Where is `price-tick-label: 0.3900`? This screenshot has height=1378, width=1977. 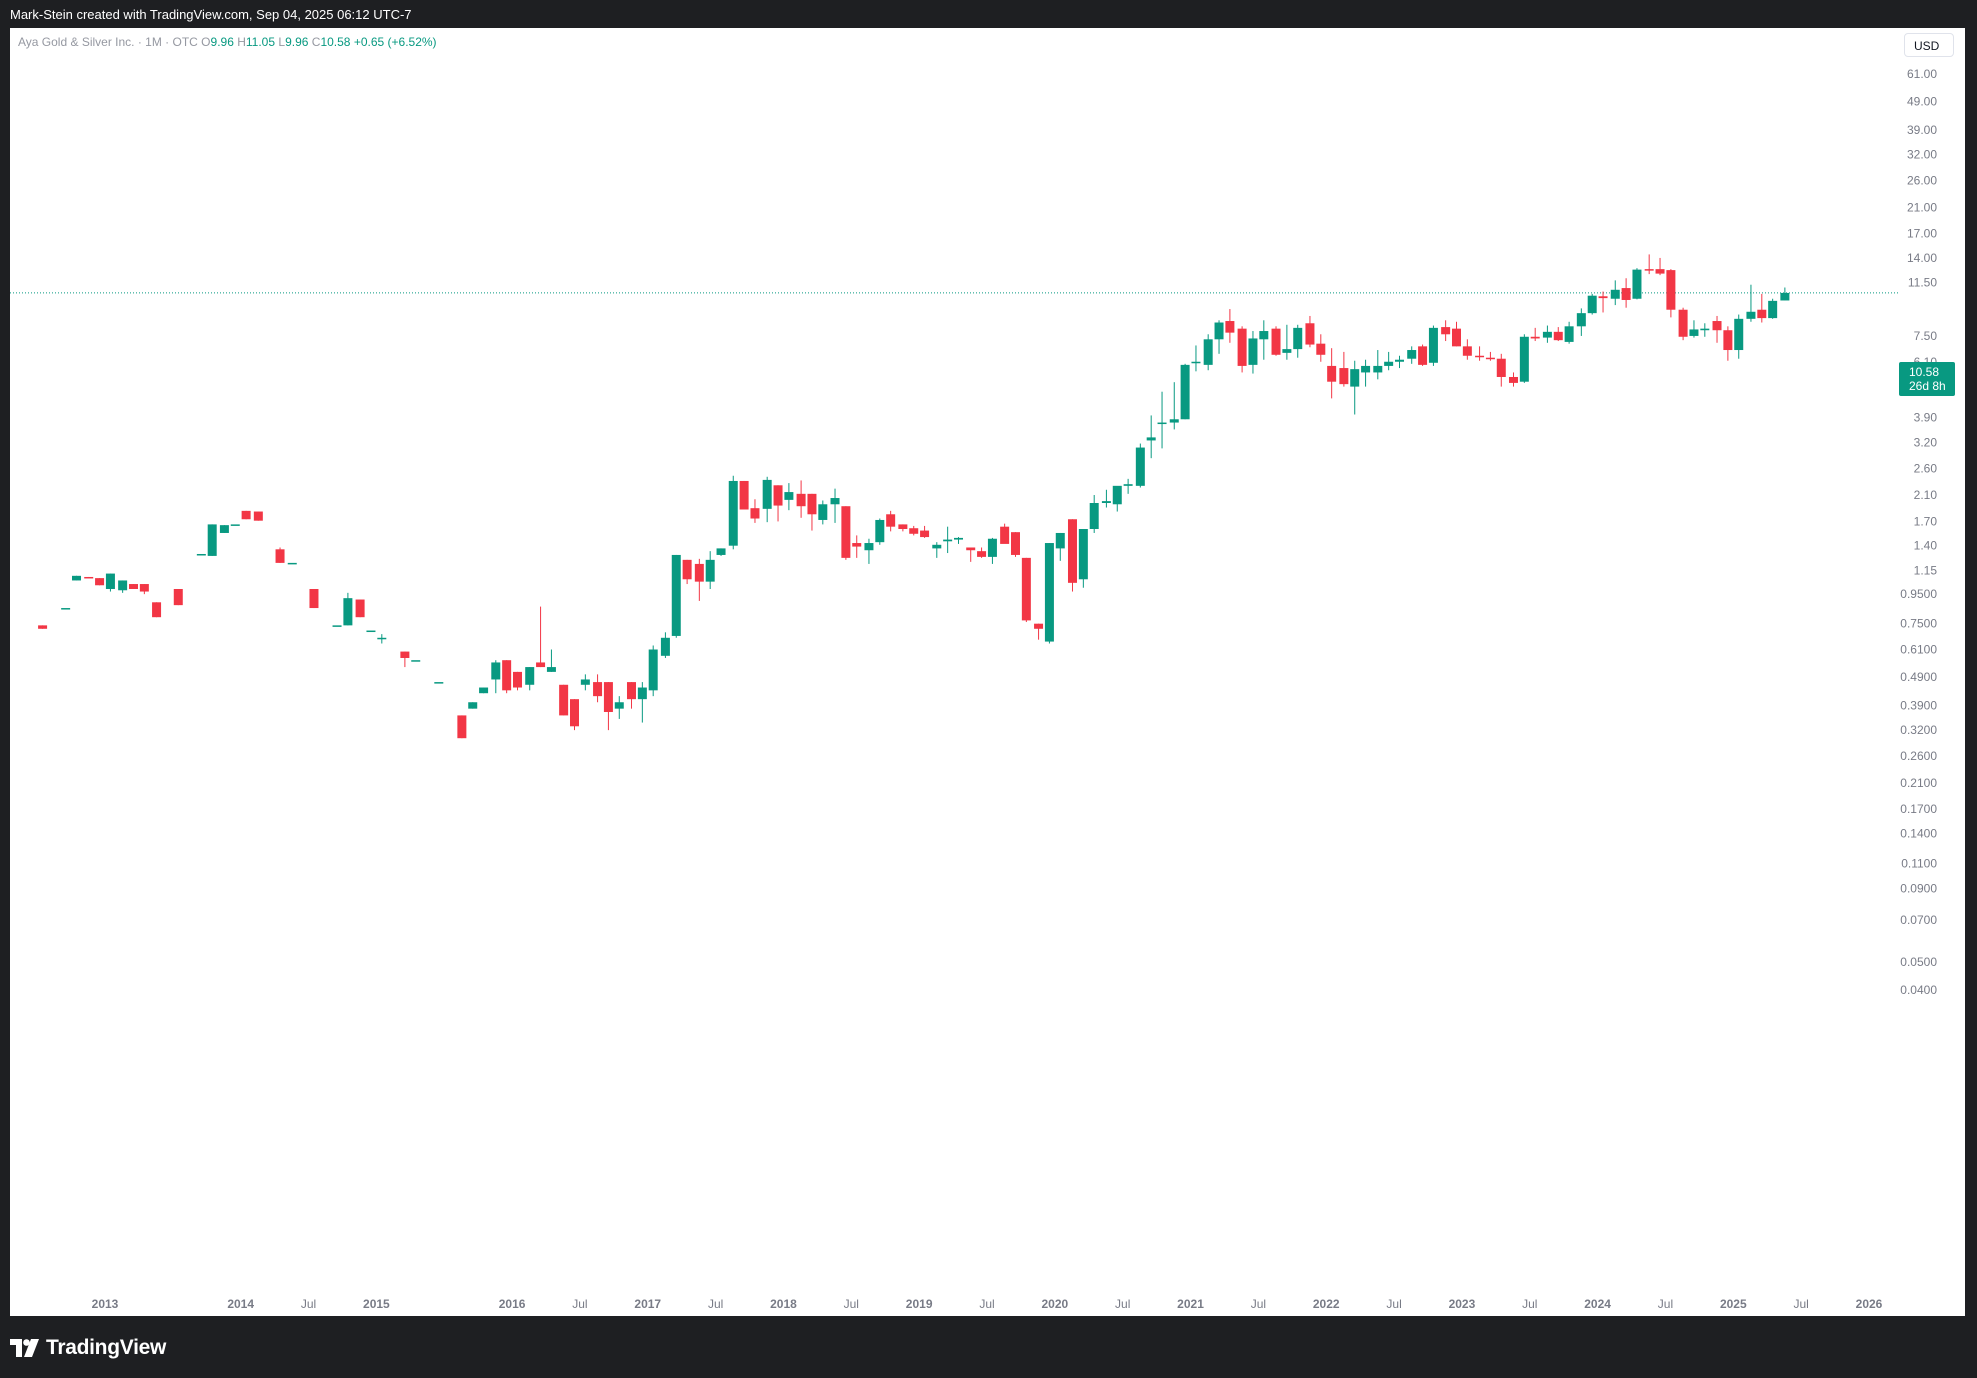 price-tick-label: 0.3900 is located at coordinates (1918, 705).